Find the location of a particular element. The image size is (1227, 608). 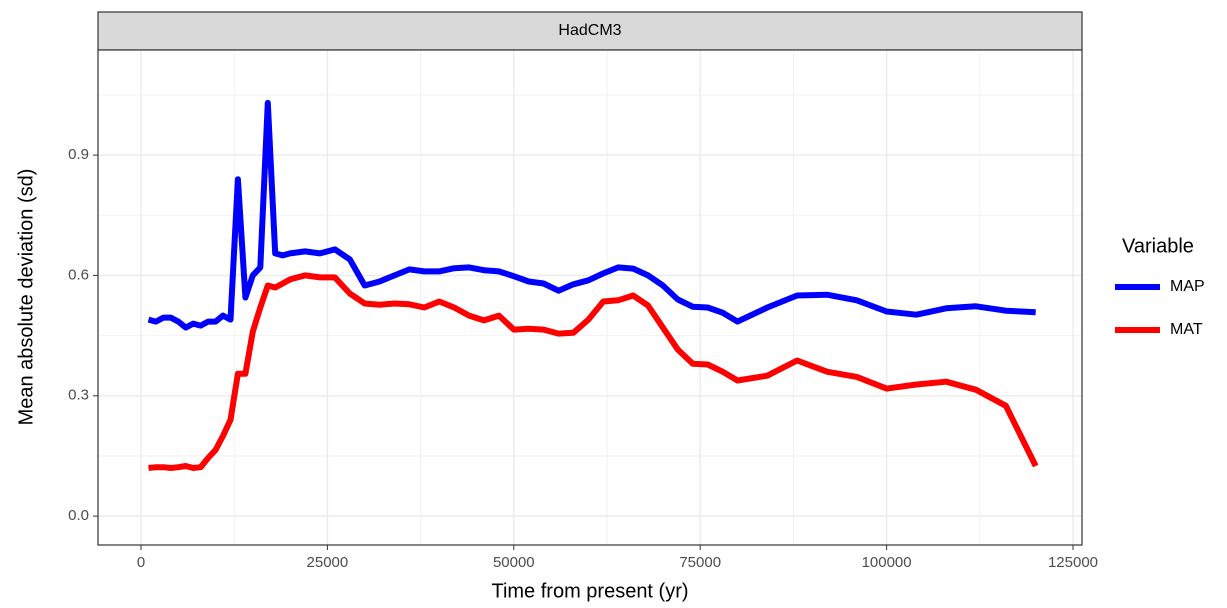

legend-label: MAP is located at coordinates (1187, 286).